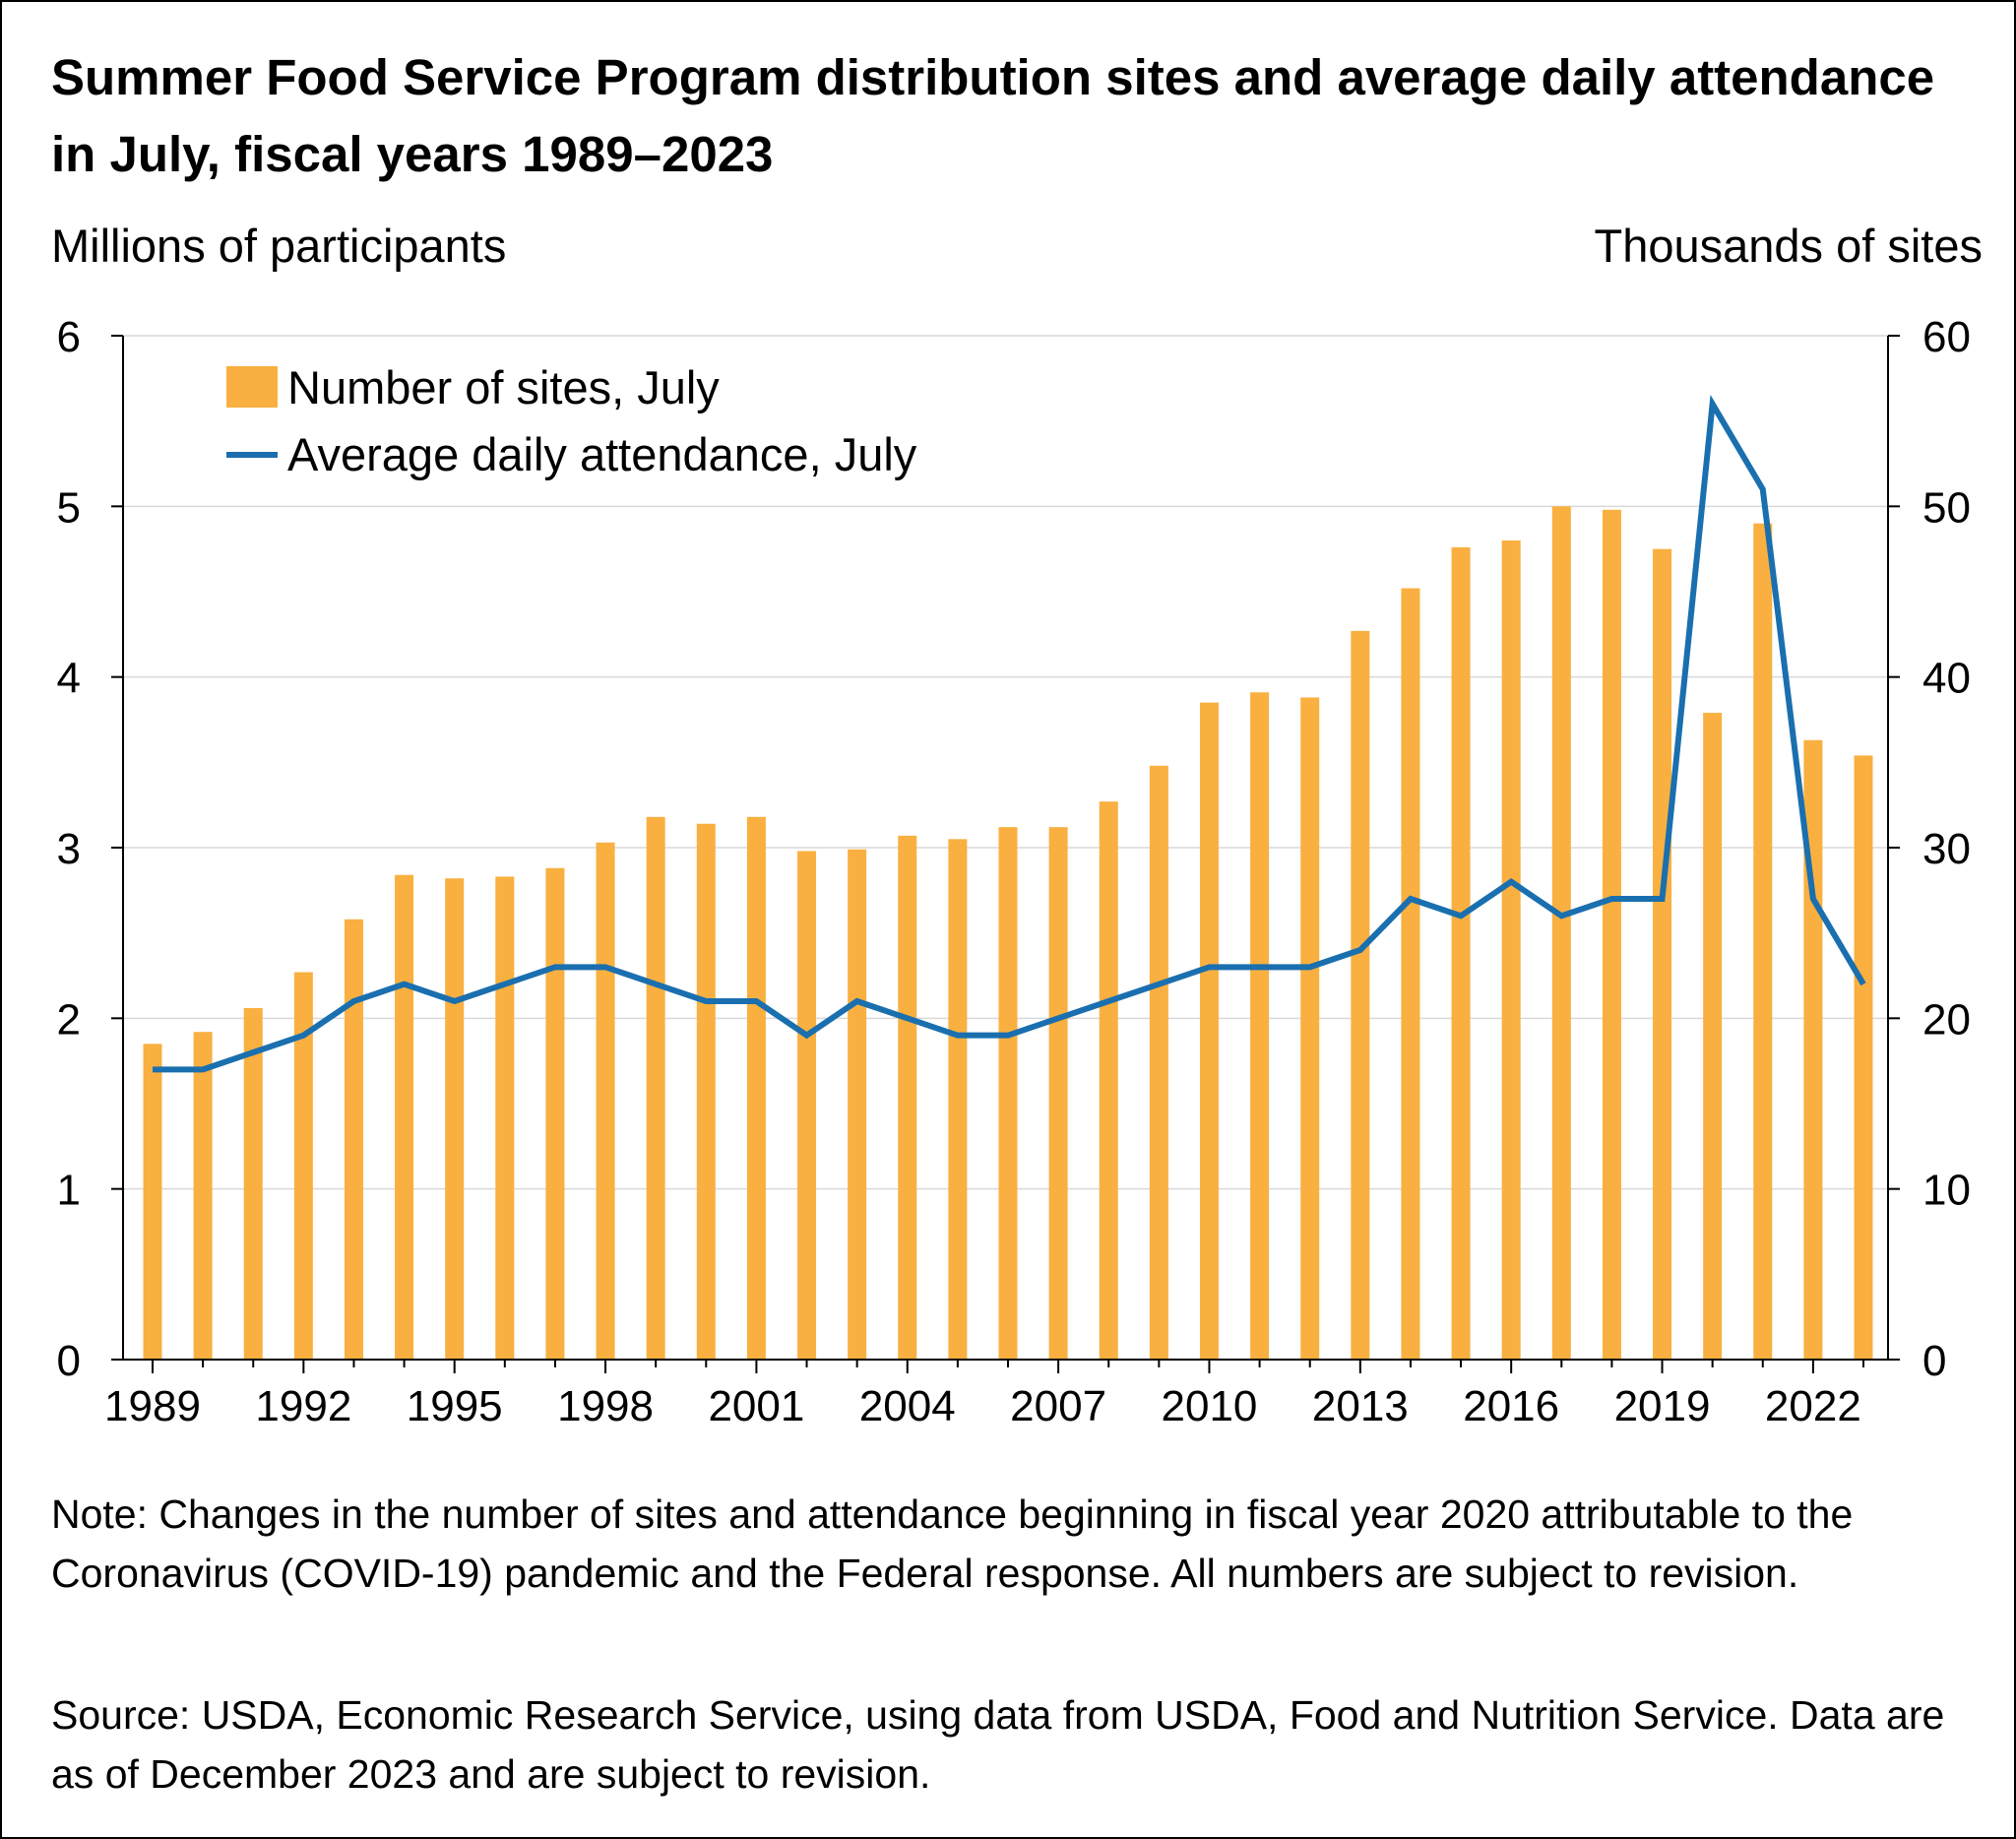 The height and width of the screenshot is (1839, 2016). I want to click on y-right-tick-label: 10, so click(1946, 1191).